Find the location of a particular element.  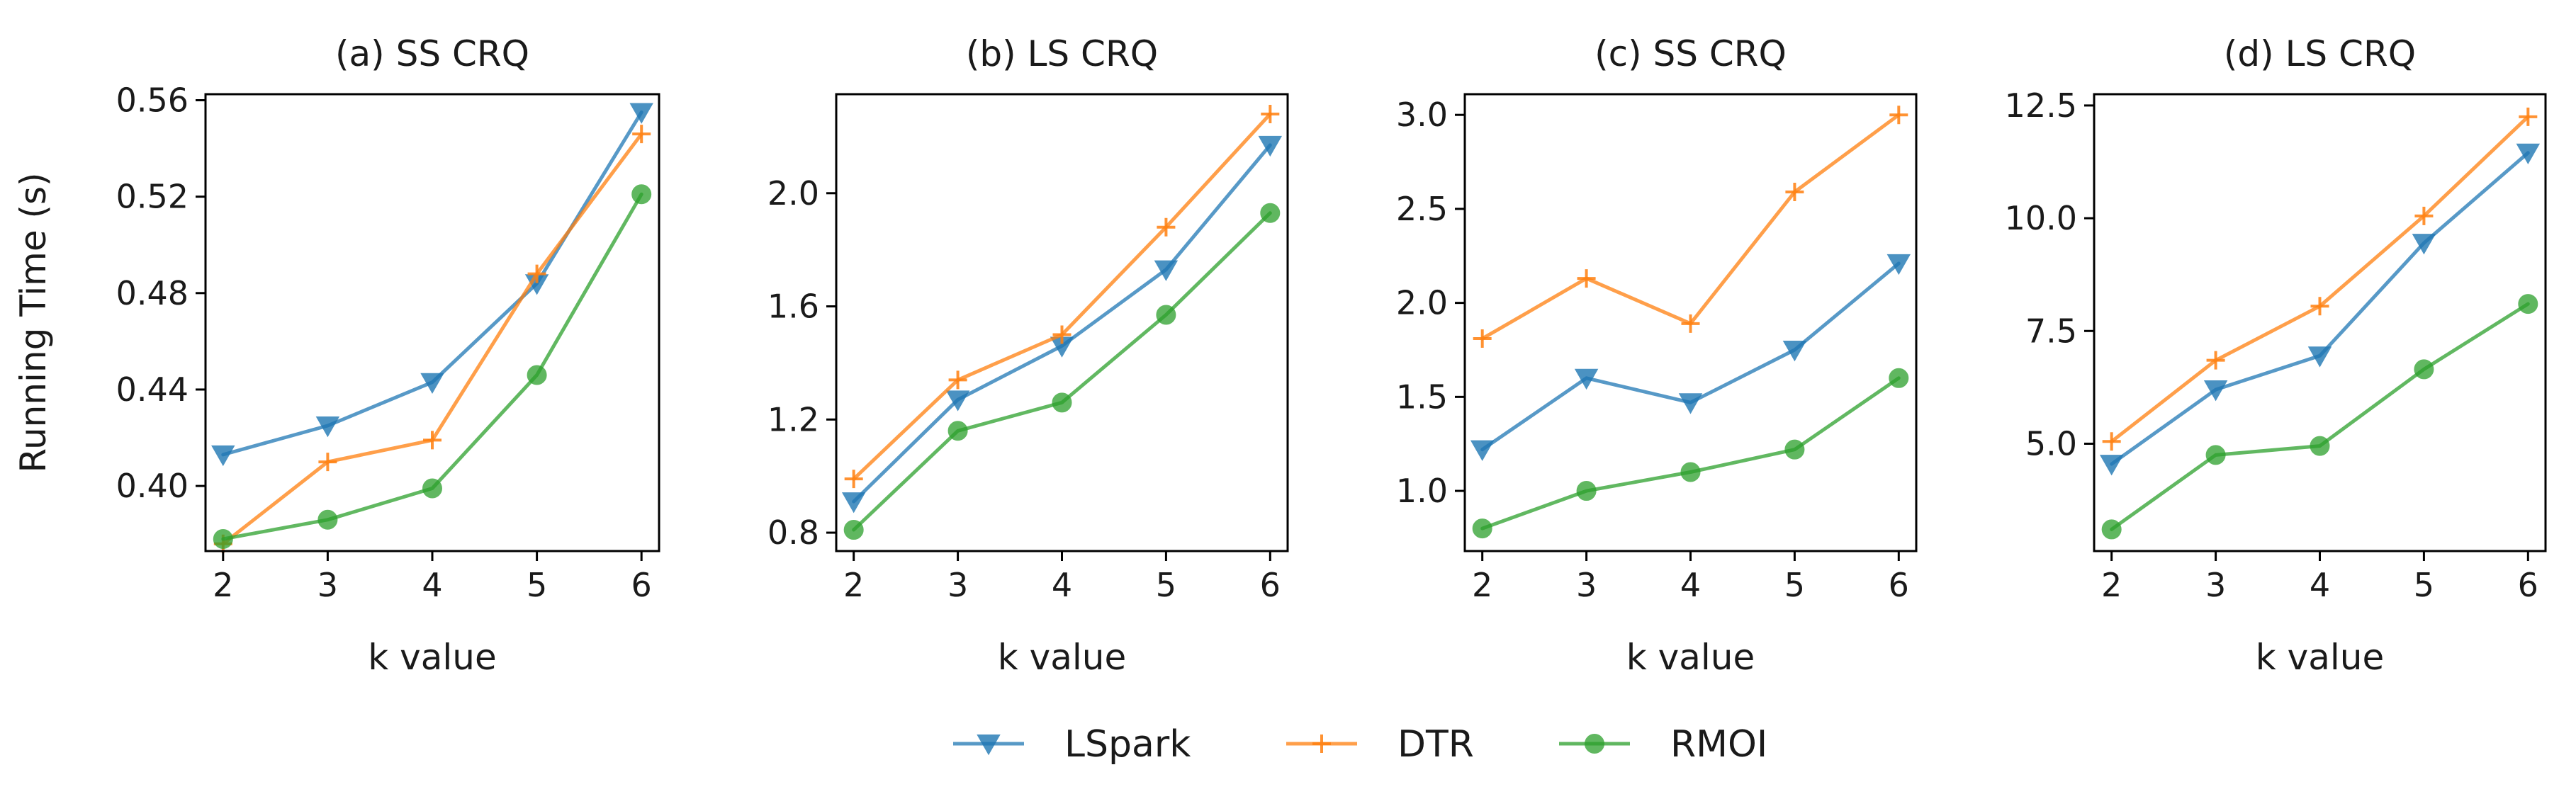

legend-label: RMOI is located at coordinates (1718, 744).